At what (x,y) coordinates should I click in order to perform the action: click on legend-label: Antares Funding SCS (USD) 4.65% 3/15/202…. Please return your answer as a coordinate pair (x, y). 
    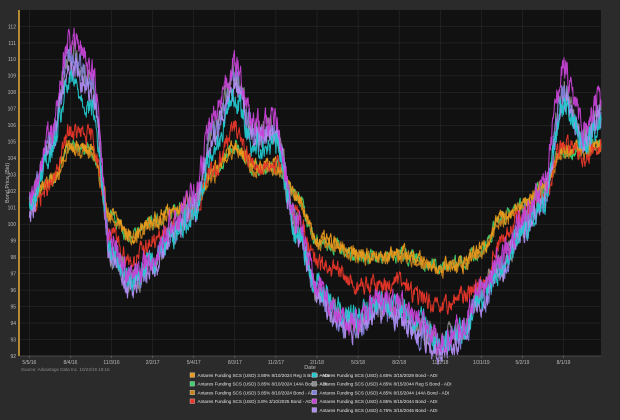
    Looking at the image, I should click on (379, 375).